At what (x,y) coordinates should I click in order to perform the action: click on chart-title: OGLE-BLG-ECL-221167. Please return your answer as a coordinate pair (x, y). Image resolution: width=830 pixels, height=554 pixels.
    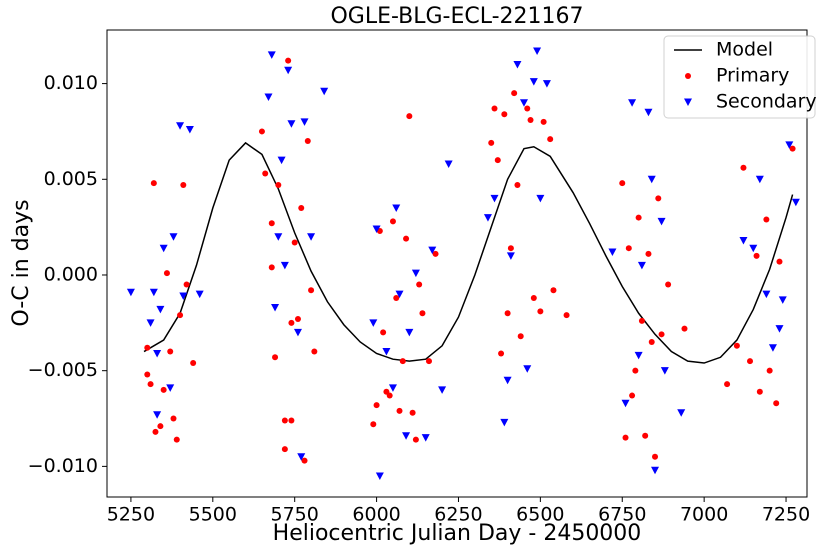
    Looking at the image, I should click on (456, 16).